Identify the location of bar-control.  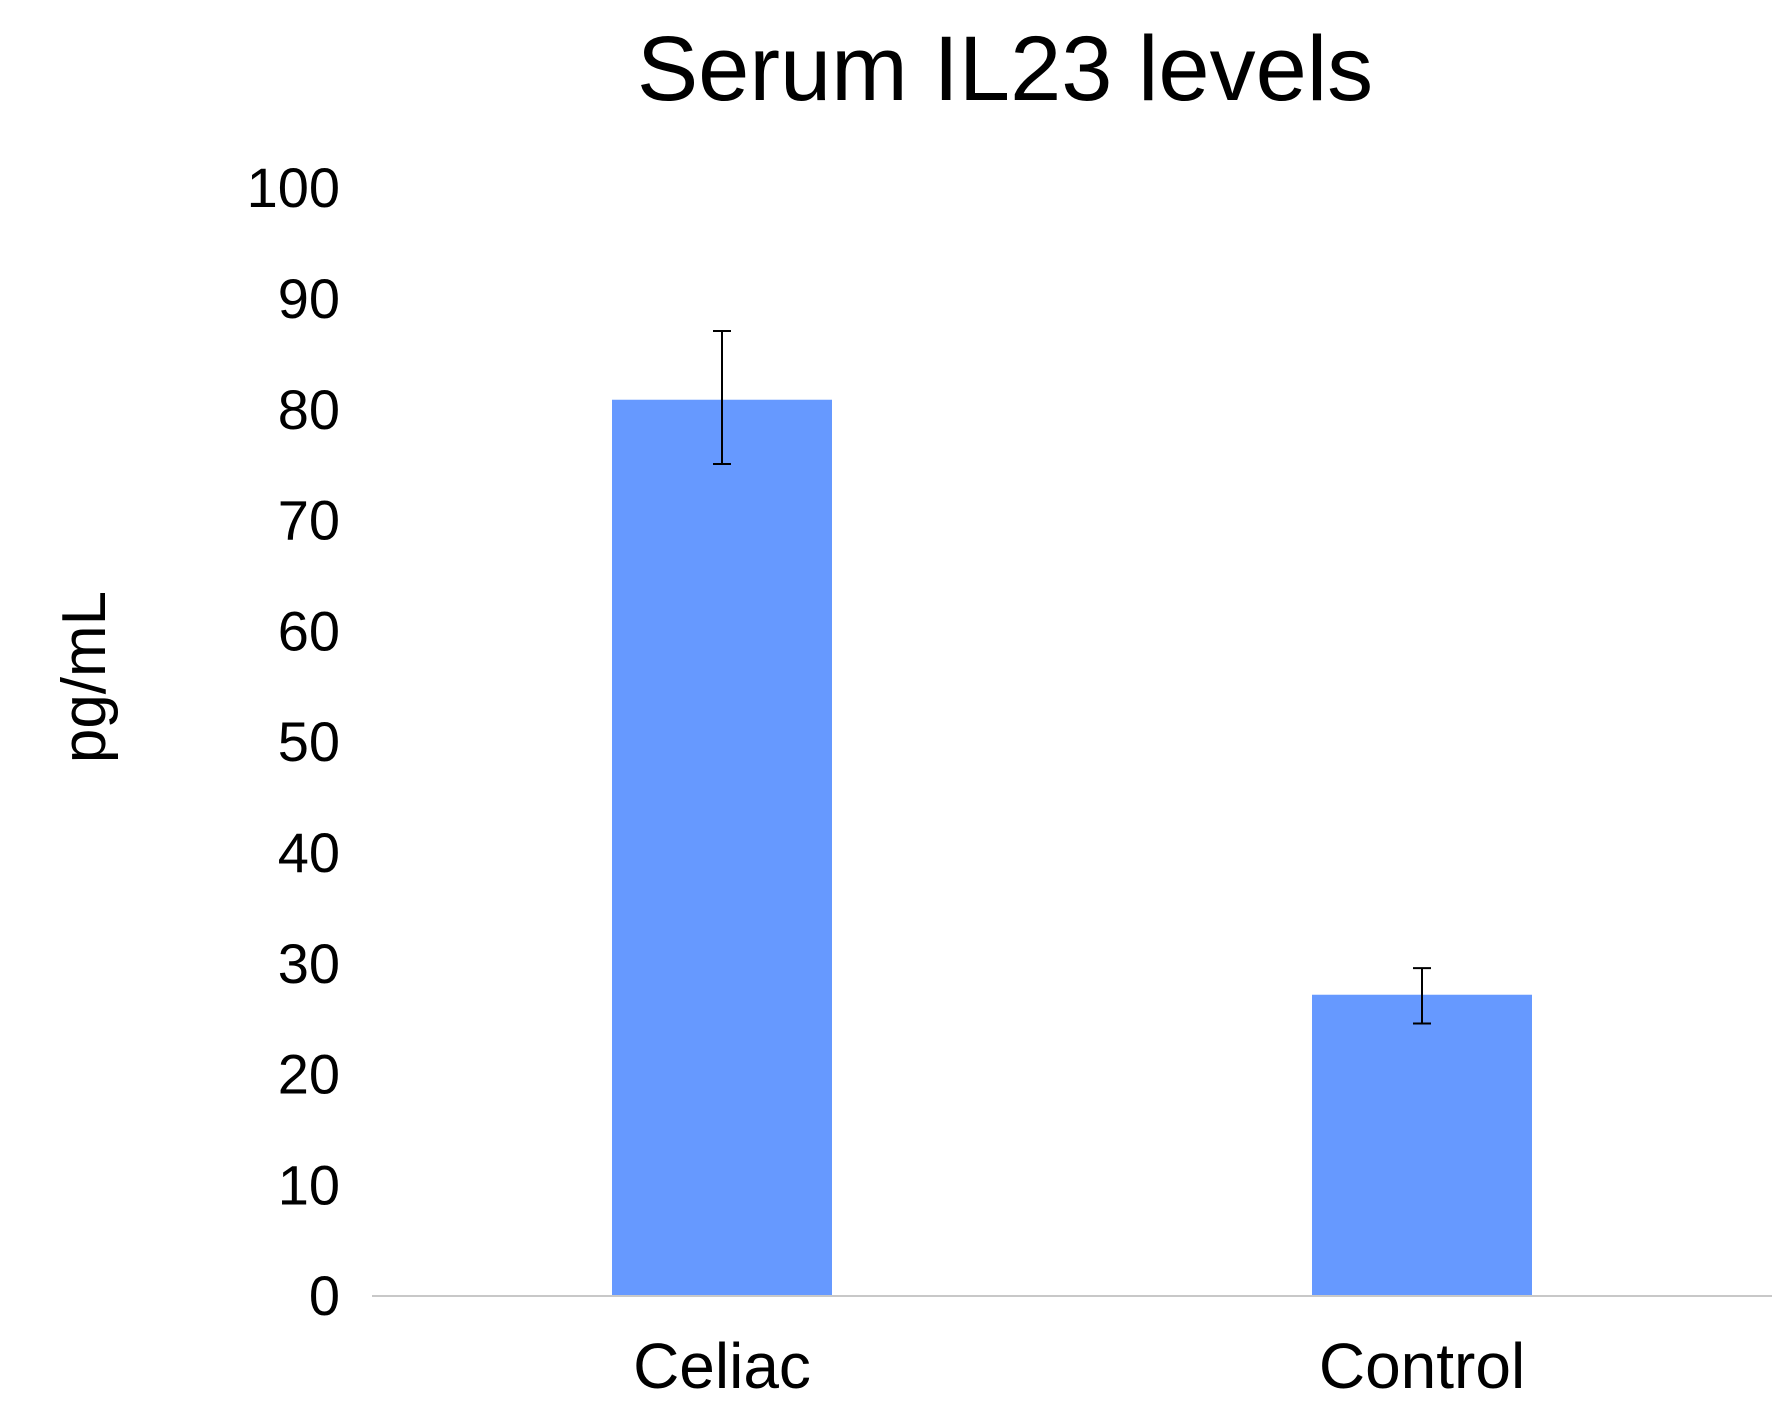
(1422, 1144).